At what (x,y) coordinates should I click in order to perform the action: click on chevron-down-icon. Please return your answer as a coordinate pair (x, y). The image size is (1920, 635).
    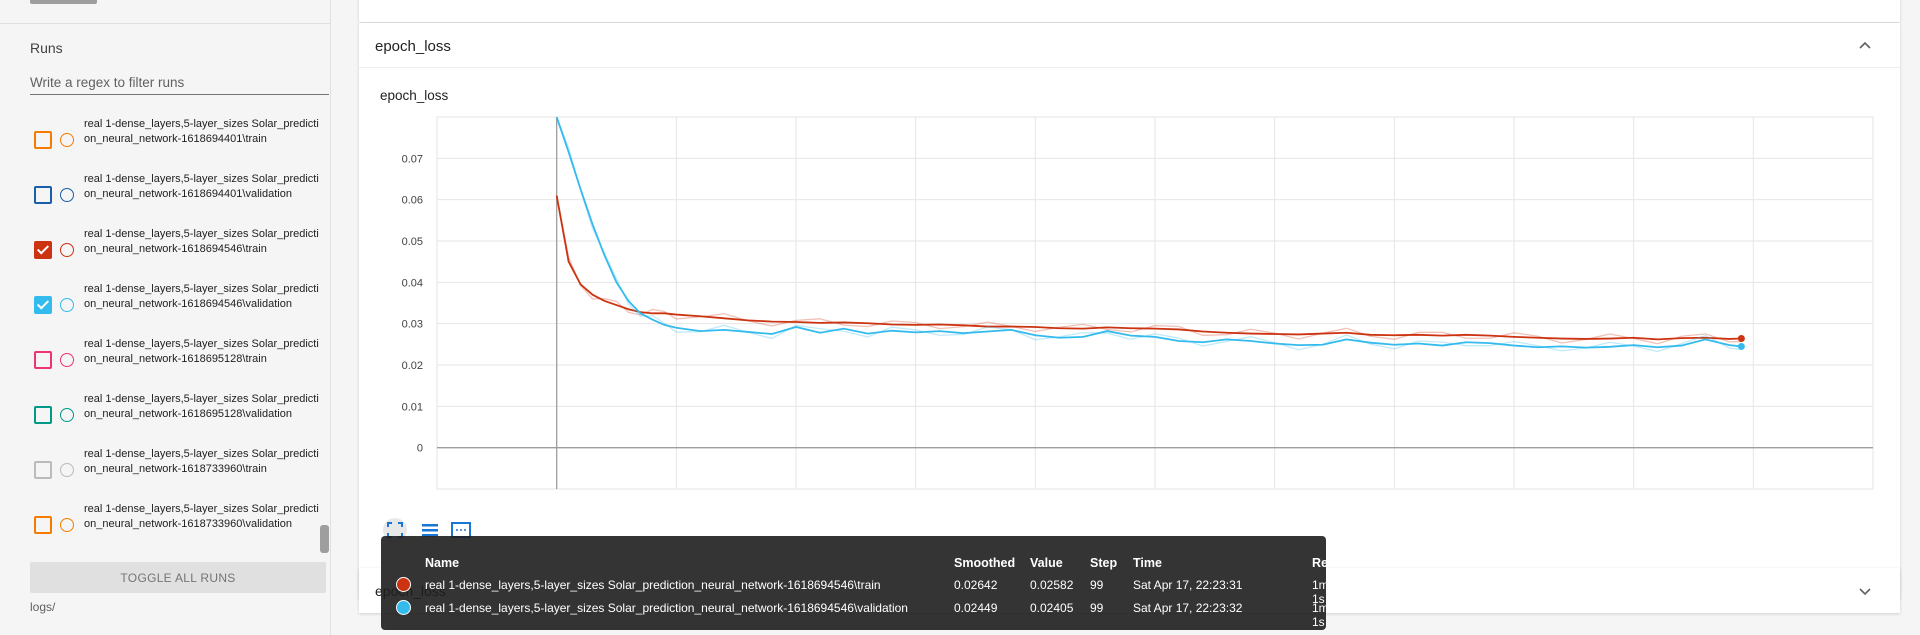
    Looking at the image, I should click on (1865, 591).